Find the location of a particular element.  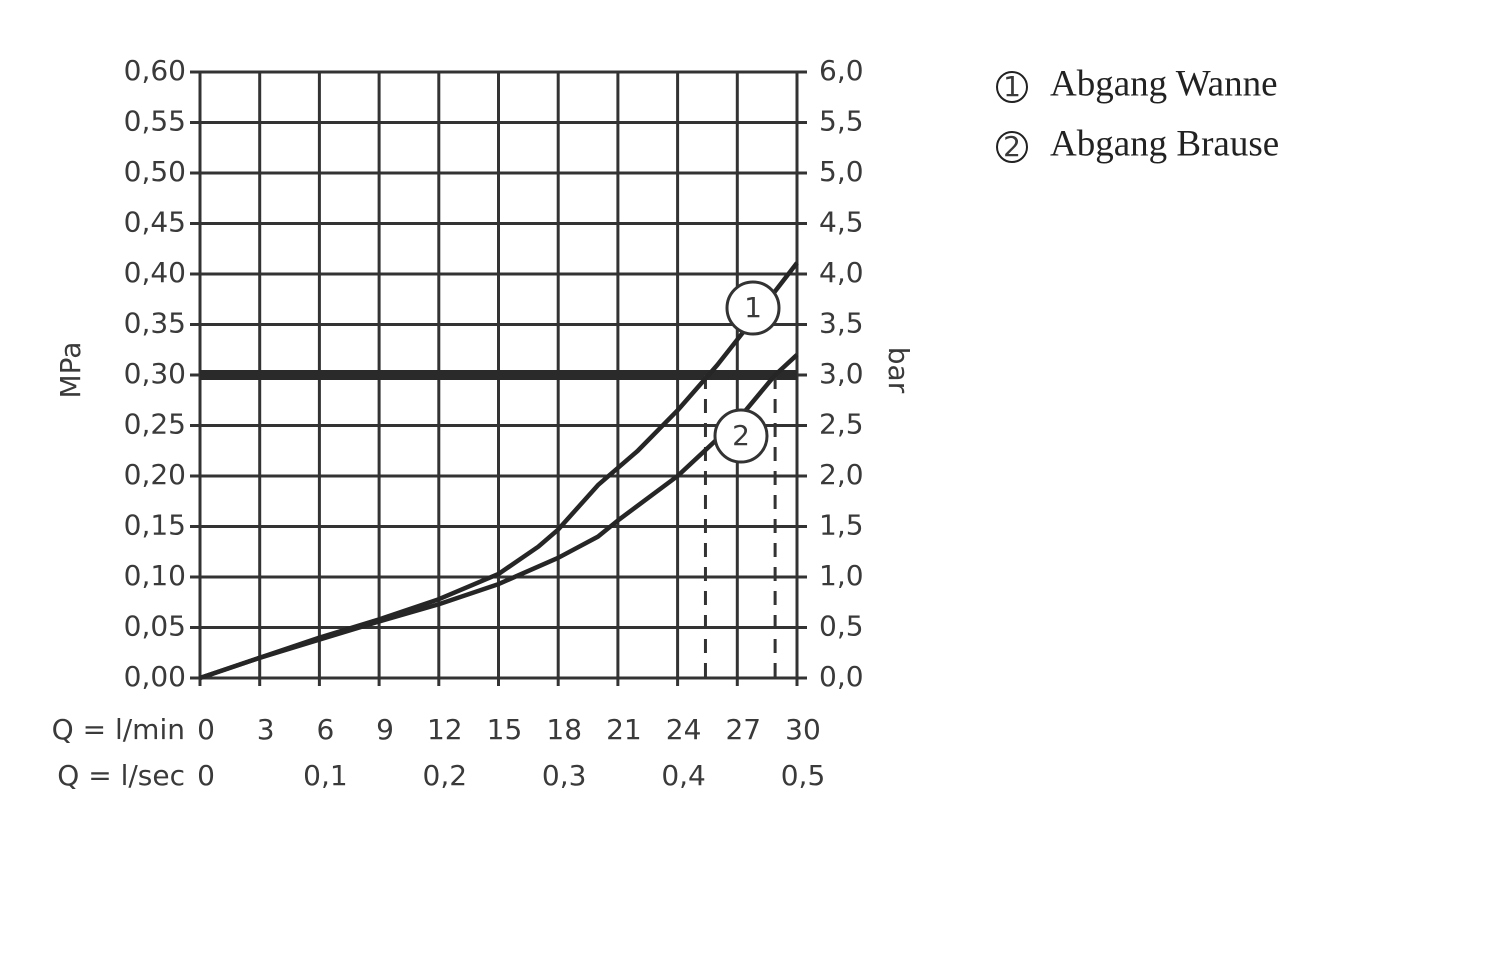

x-tick-label: 3 is located at coordinates (266, 729).